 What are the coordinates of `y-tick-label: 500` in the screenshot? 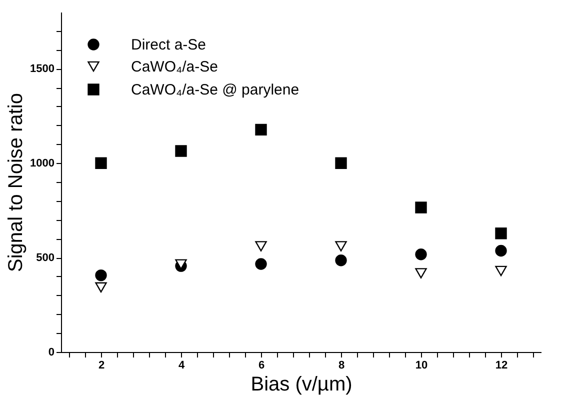 It's located at (45, 258).